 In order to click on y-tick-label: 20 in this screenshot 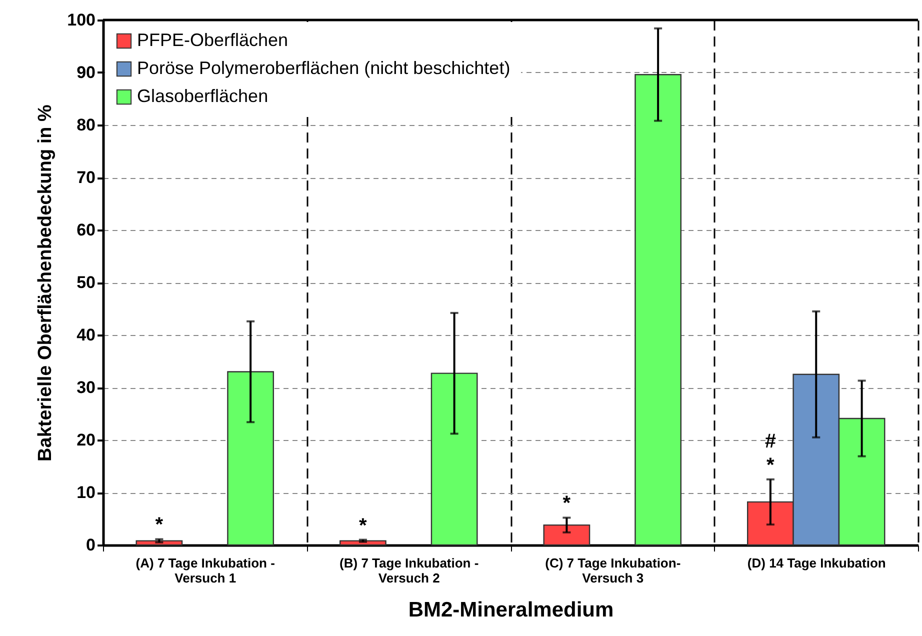, I will do `click(86, 440)`.